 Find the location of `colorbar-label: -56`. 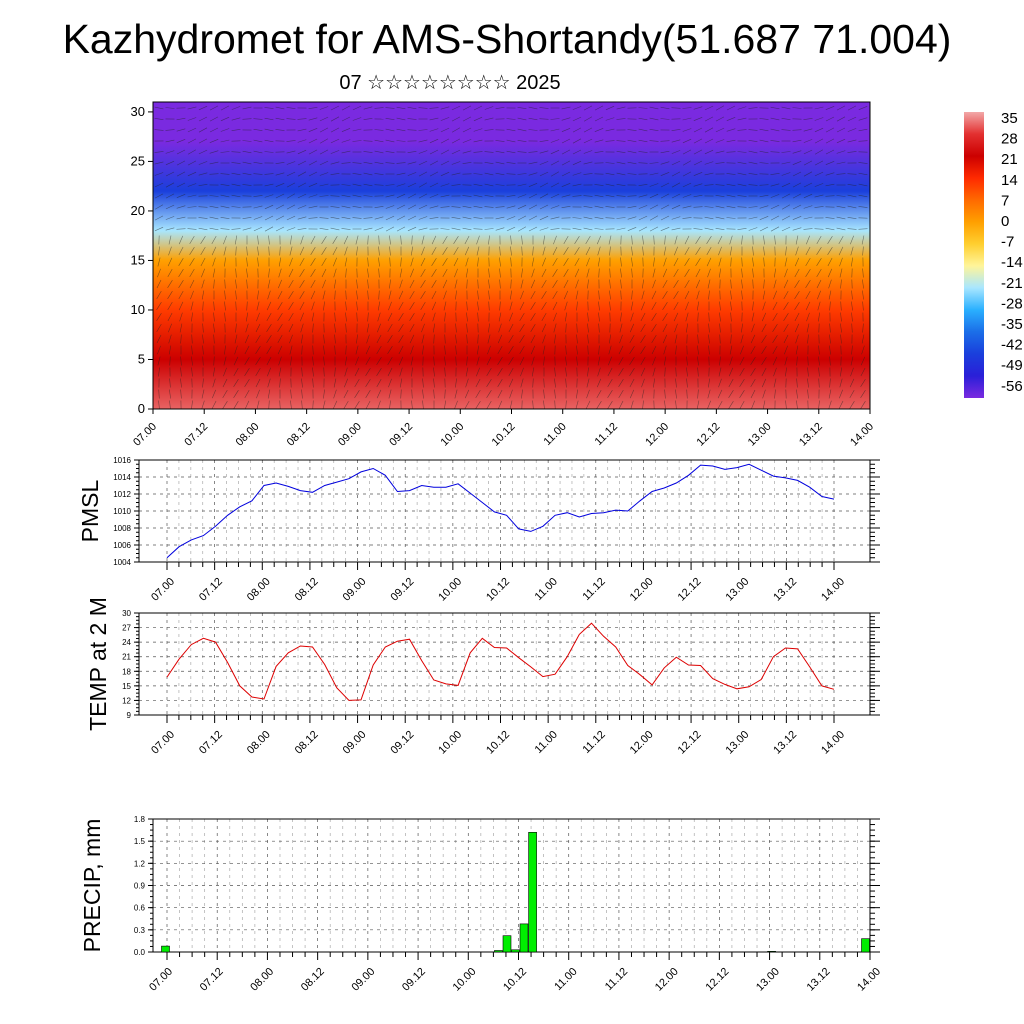

colorbar-label: -56 is located at coordinates (1012, 386).